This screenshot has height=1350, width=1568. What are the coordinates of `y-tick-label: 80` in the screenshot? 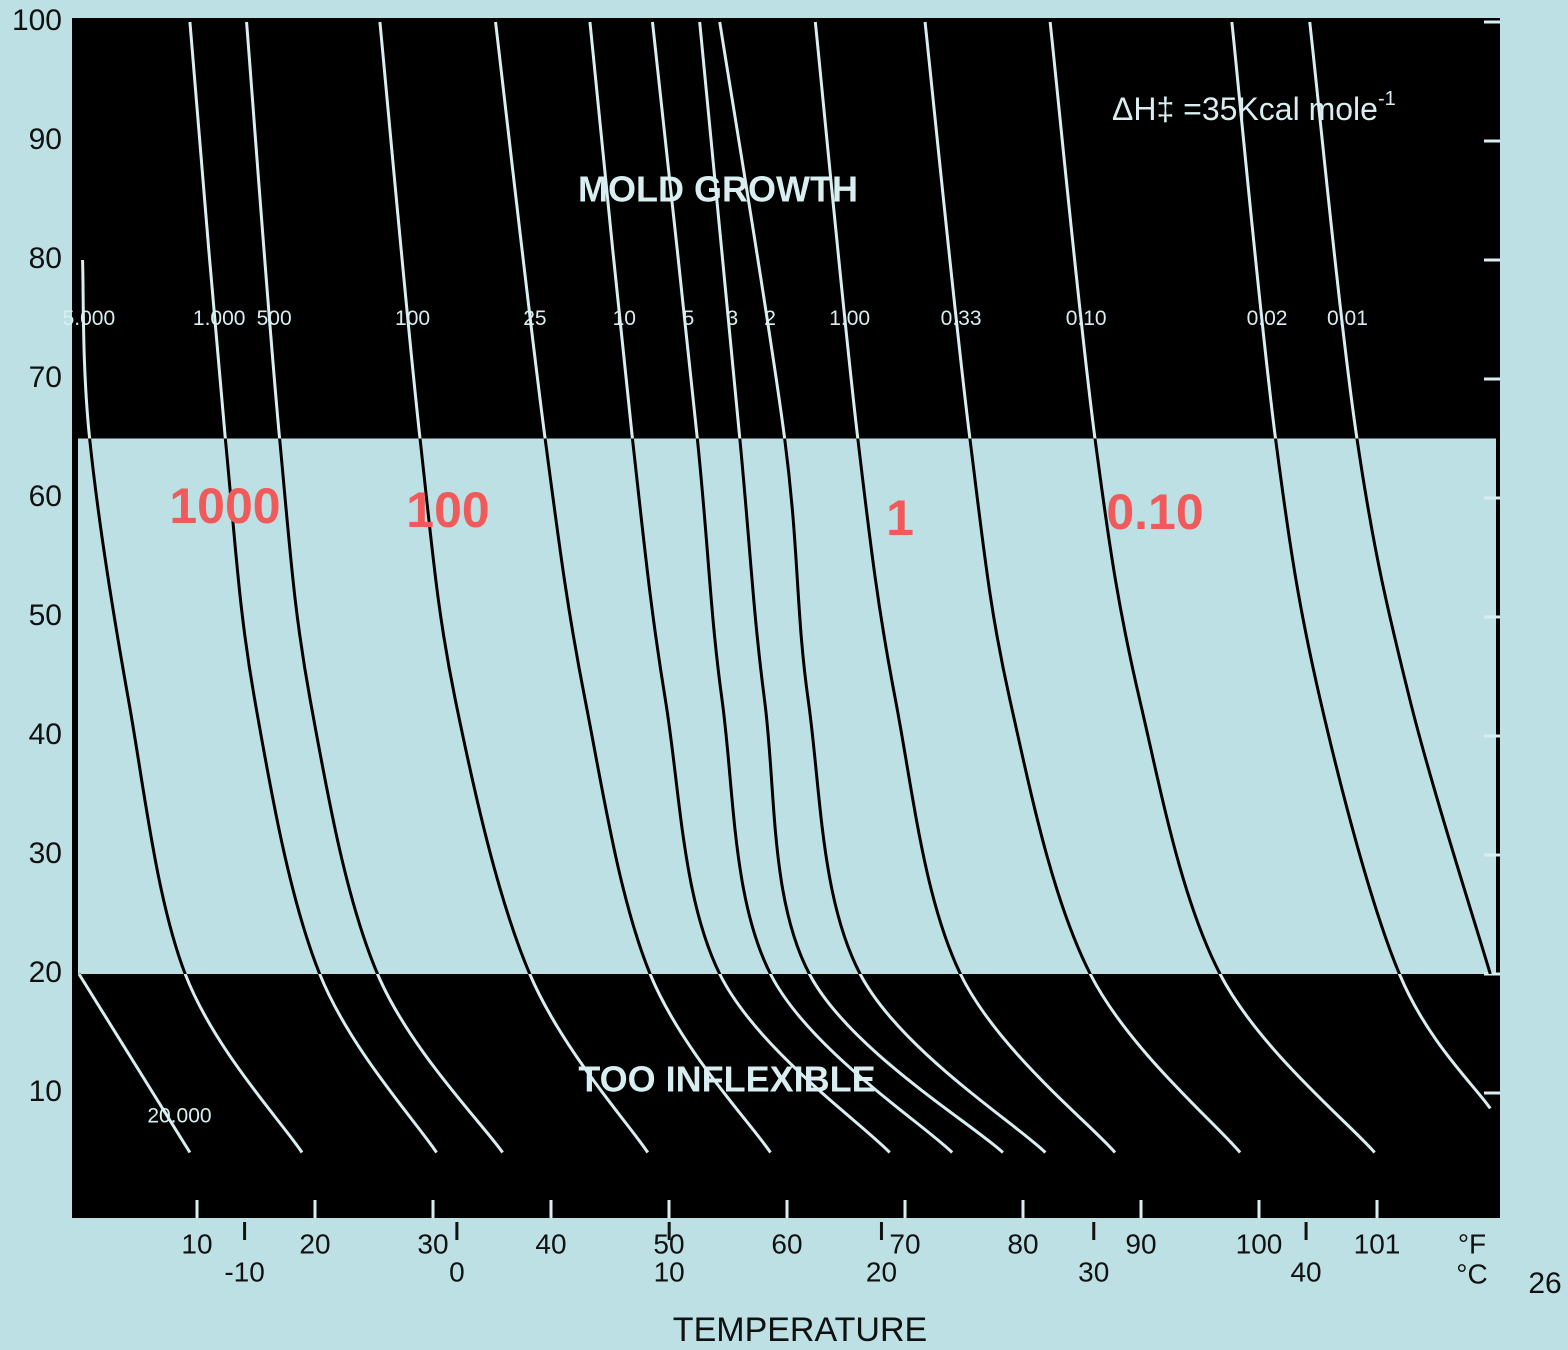 It's located at (45, 258).